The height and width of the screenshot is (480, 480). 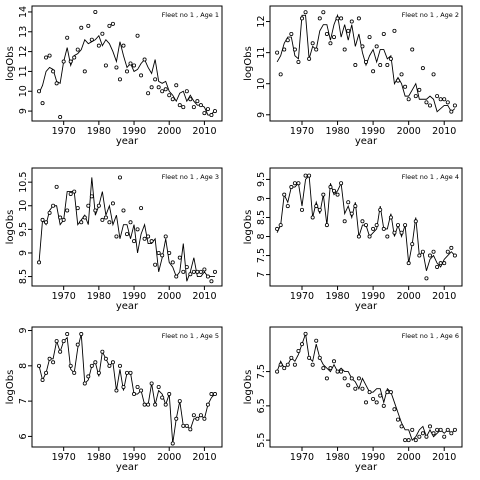 I want to click on y-tick-label: 7.5, so click(x=261, y=371).